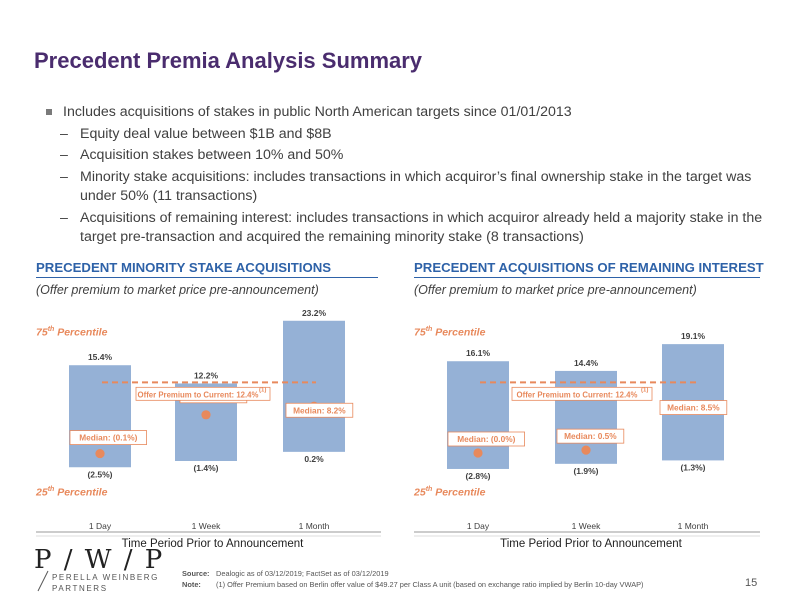 This screenshot has height=612, width=792. Describe the element at coordinates (477, 476) in the screenshot. I see `p25-value-label: (2.8%)` at that location.